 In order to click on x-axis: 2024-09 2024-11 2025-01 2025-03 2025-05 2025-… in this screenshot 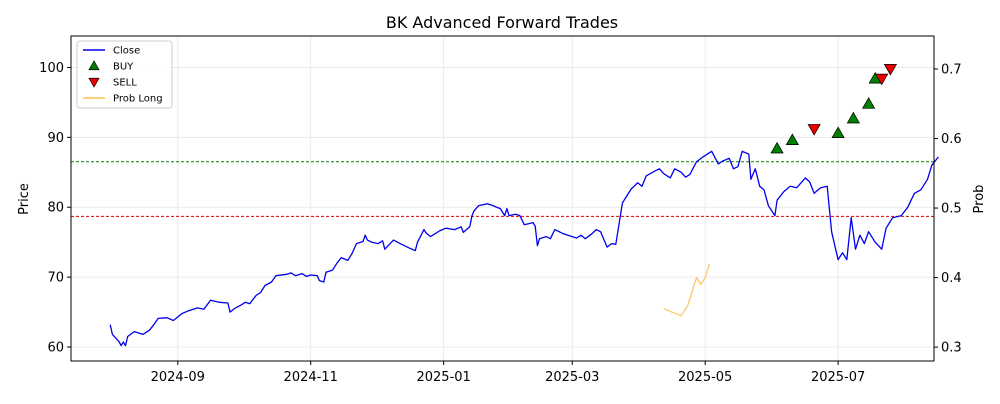, I will do `click(508, 373)`.